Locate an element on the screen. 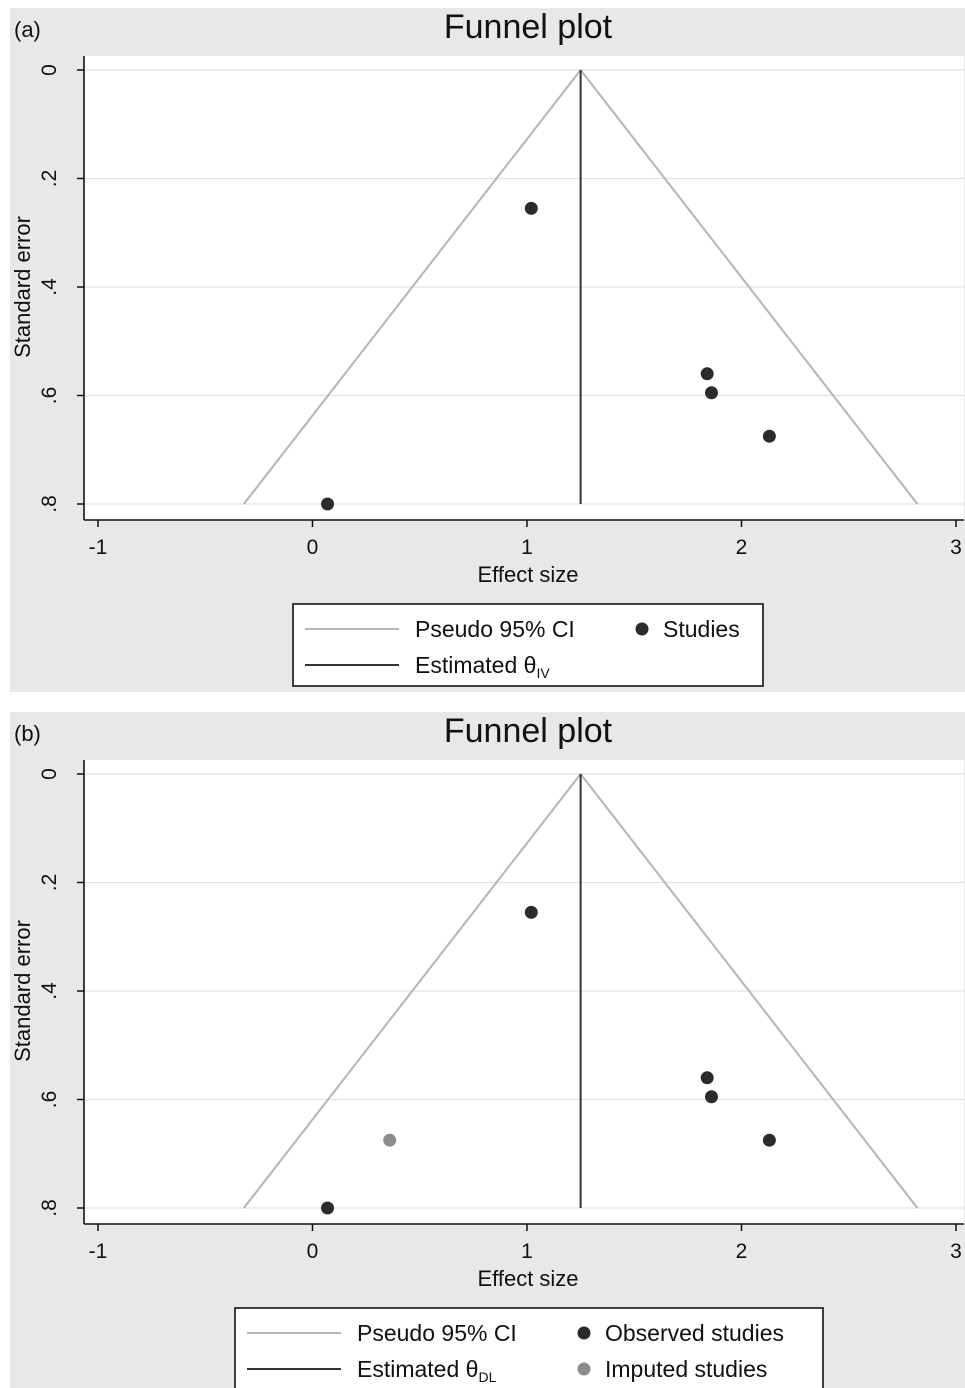 The width and height of the screenshot is (965, 1388). panel-label: (a) is located at coordinates (27, 29).